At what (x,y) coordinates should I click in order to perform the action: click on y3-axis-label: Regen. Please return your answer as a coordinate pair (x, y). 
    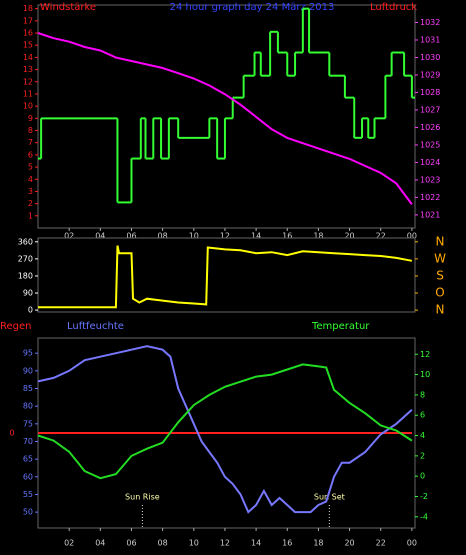
    Looking at the image, I should click on (16, 326).